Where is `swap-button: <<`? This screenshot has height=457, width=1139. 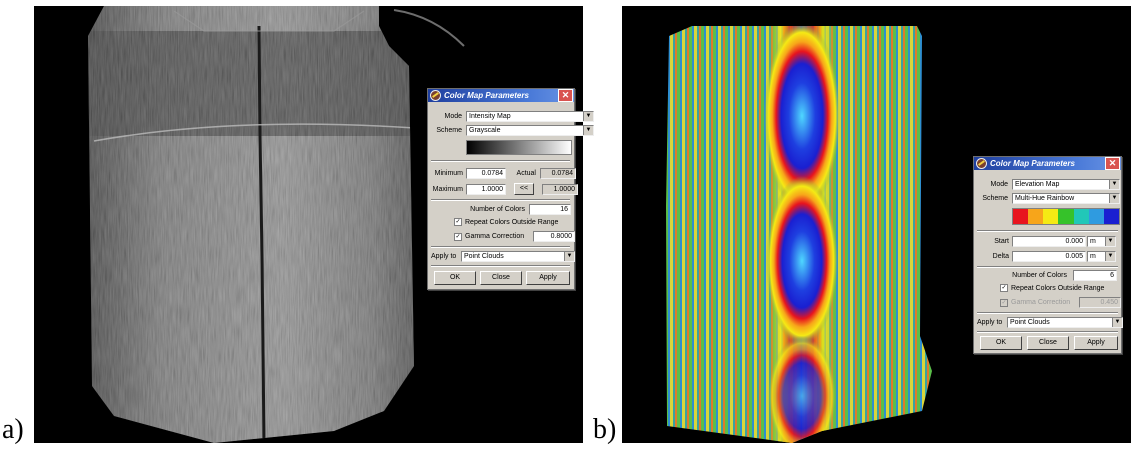 swap-button: << is located at coordinates (524, 189).